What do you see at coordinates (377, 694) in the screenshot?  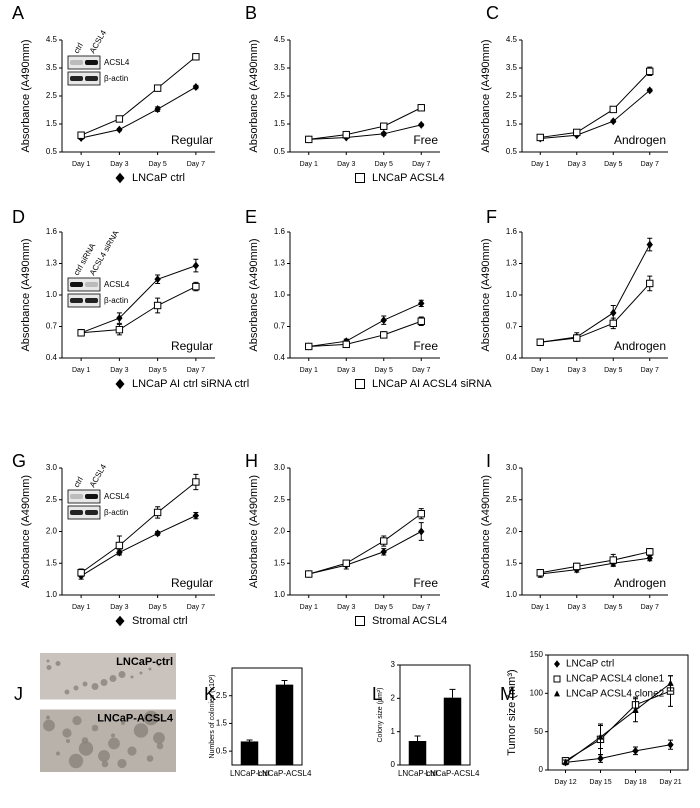 I see `panel-letter: L` at bounding box center [377, 694].